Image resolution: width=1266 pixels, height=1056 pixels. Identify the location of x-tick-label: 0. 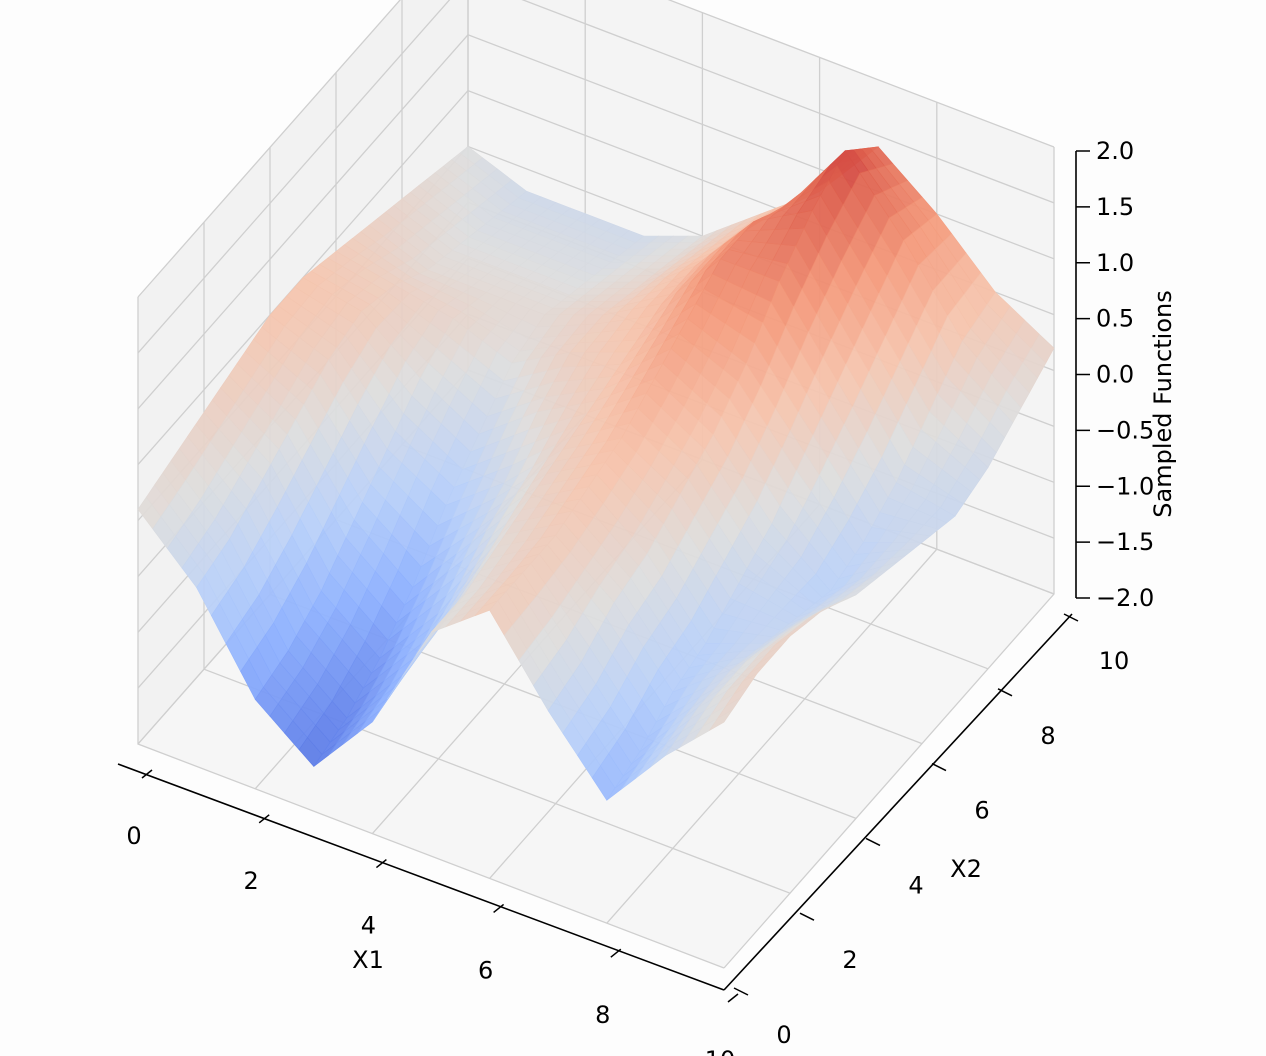
(133, 836).